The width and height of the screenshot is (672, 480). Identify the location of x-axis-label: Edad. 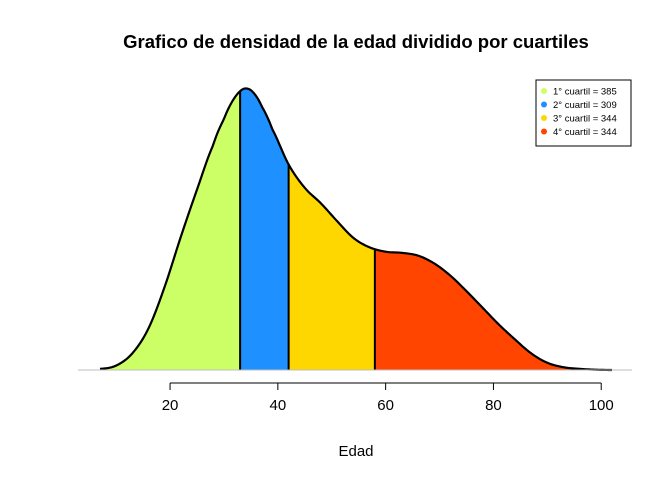
(355, 451).